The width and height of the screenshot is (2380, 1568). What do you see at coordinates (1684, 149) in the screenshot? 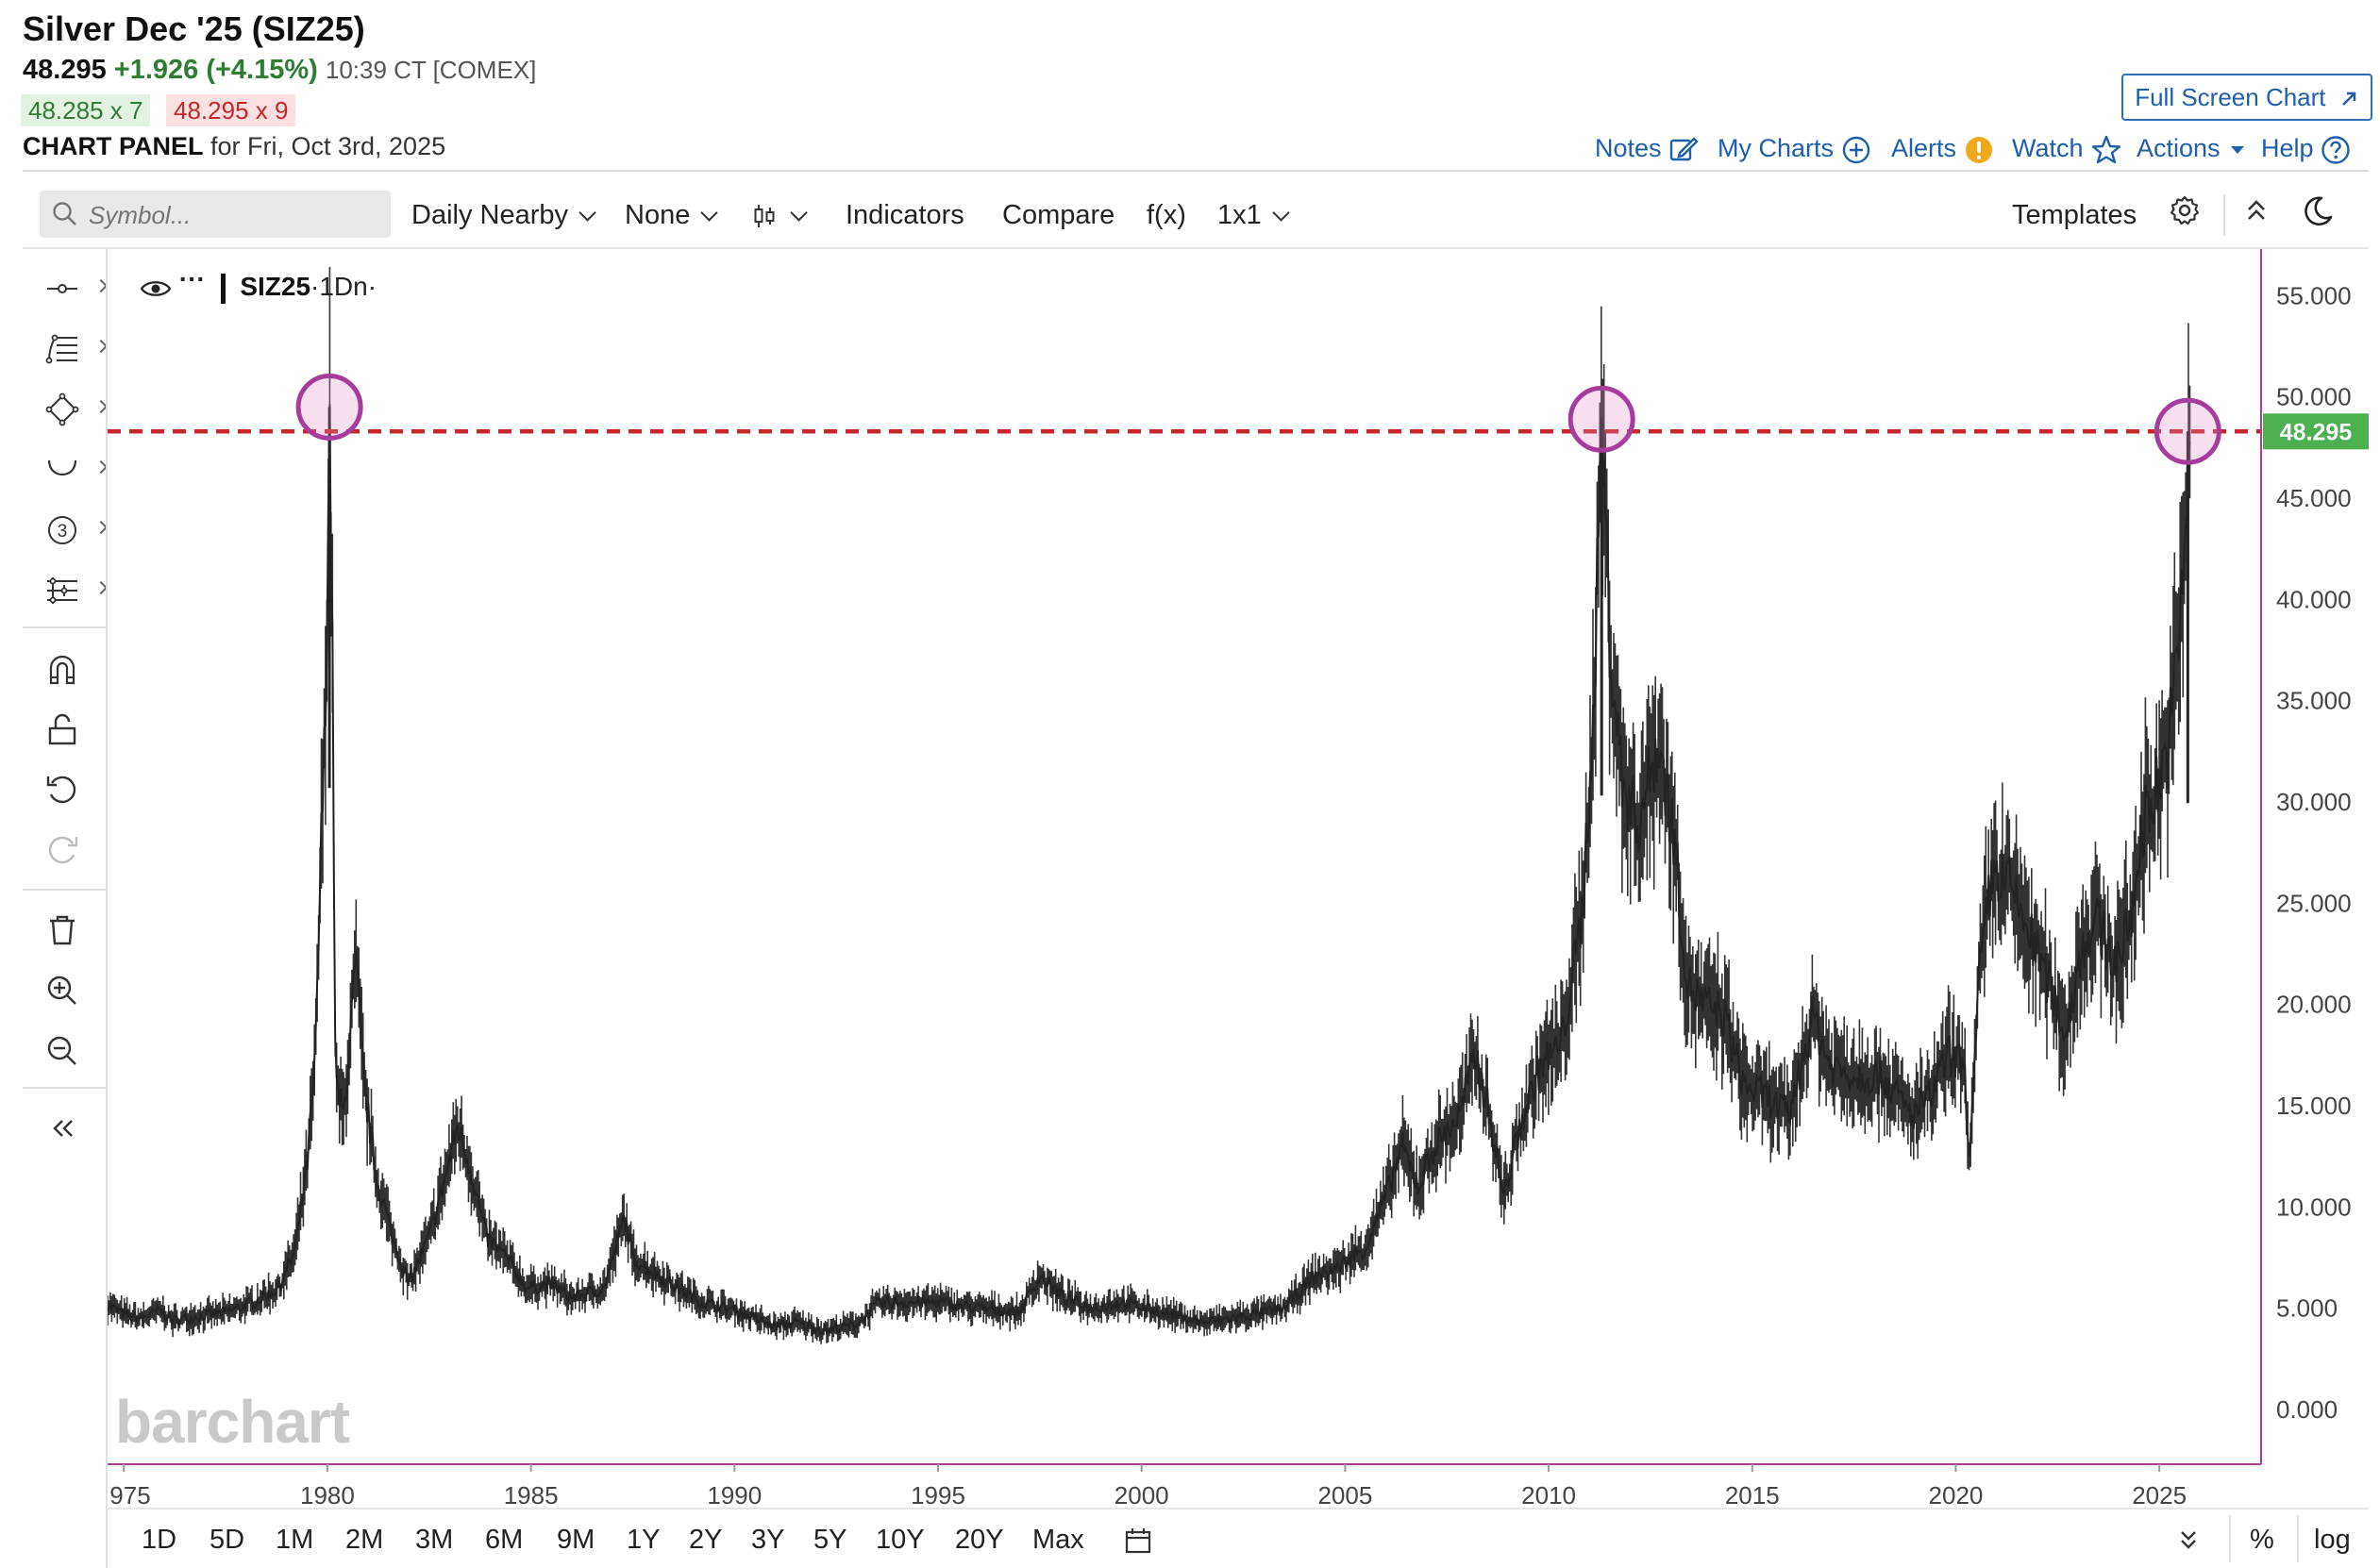
I see `edit-icon` at bounding box center [1684, 149].